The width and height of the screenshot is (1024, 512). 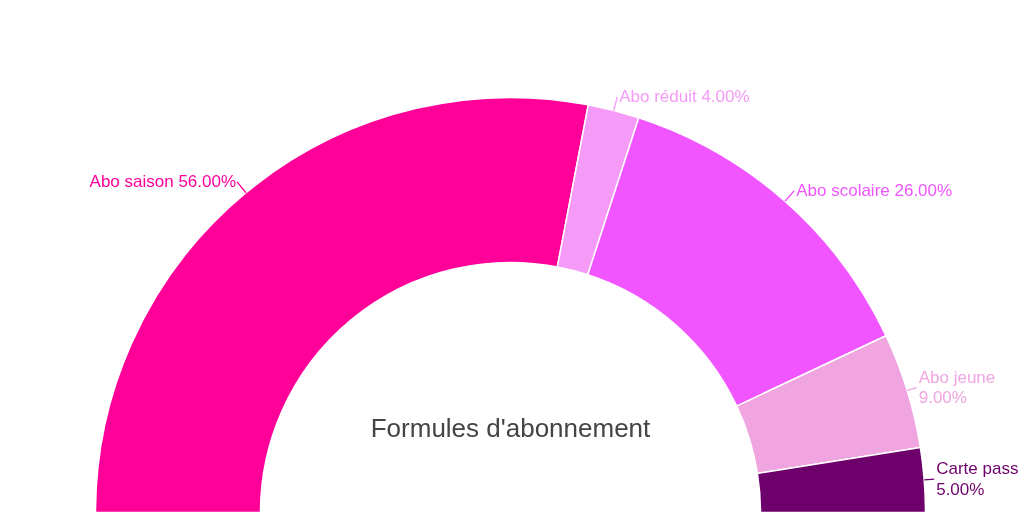 What do you see at coordinates (960, 490) in the screenshot?
I see `data-label: 5.00%` at bounding box center [960, 490].